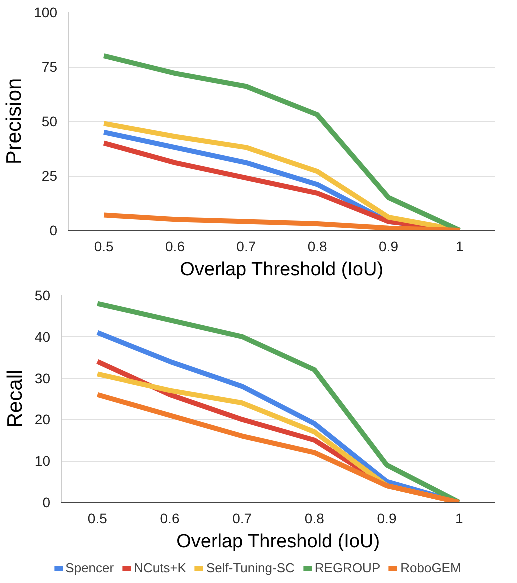 The image size is (517, 583). I want to click on y-tick-label: 100, so click(46, 12).